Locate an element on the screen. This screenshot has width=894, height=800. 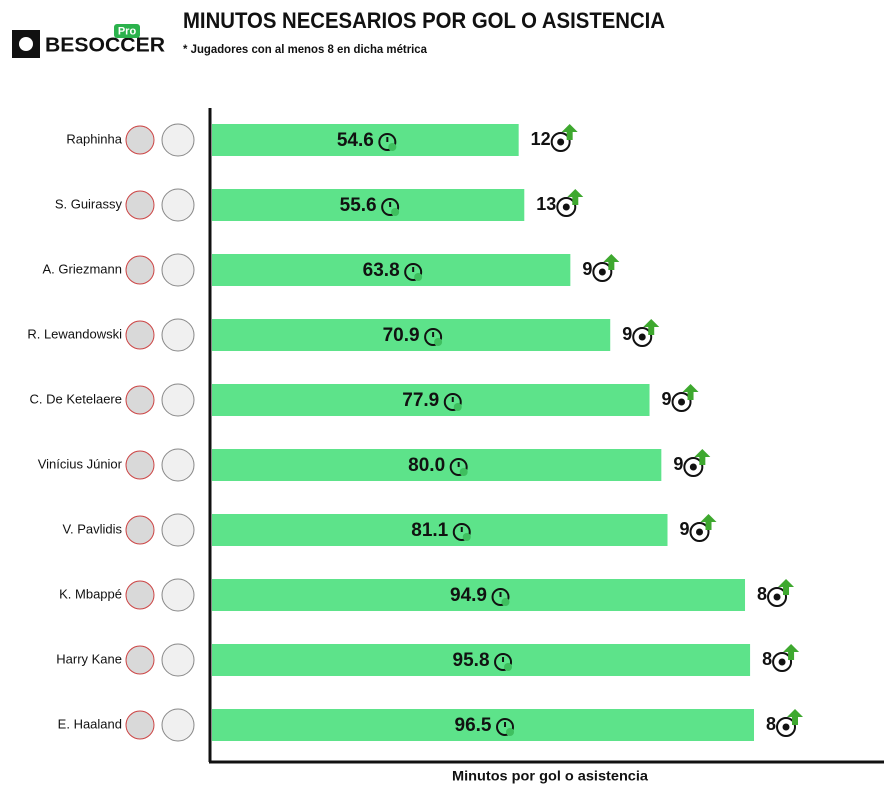
value-label: 81.1 is located at coordinates (429, 530).